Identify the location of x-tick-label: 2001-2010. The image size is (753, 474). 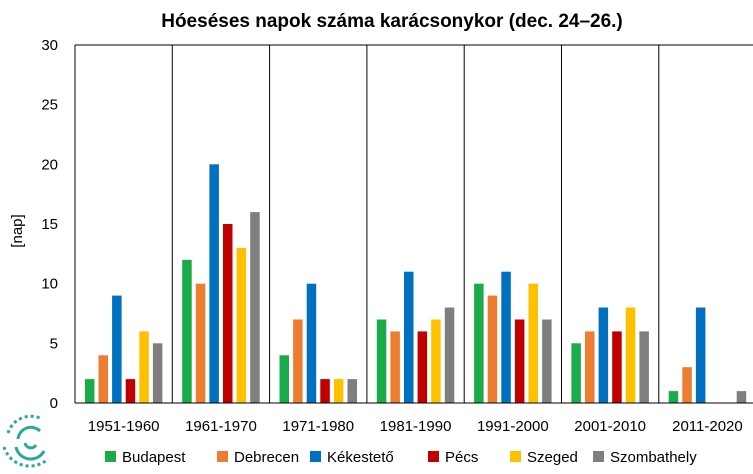
(610, 426).